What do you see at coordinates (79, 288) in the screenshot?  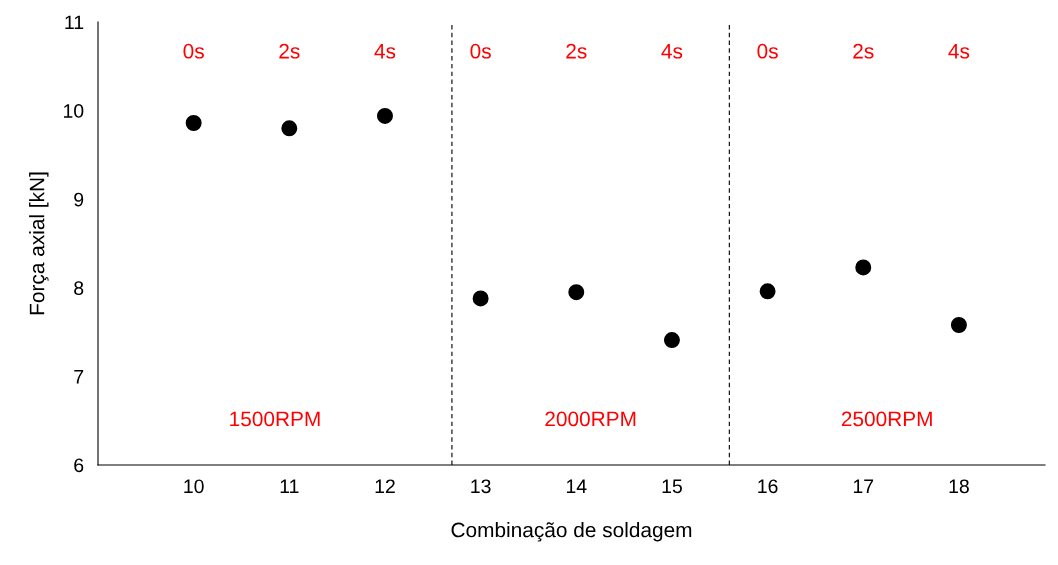 I see `y-tick-label: 8` at bounding box center [79, 288].